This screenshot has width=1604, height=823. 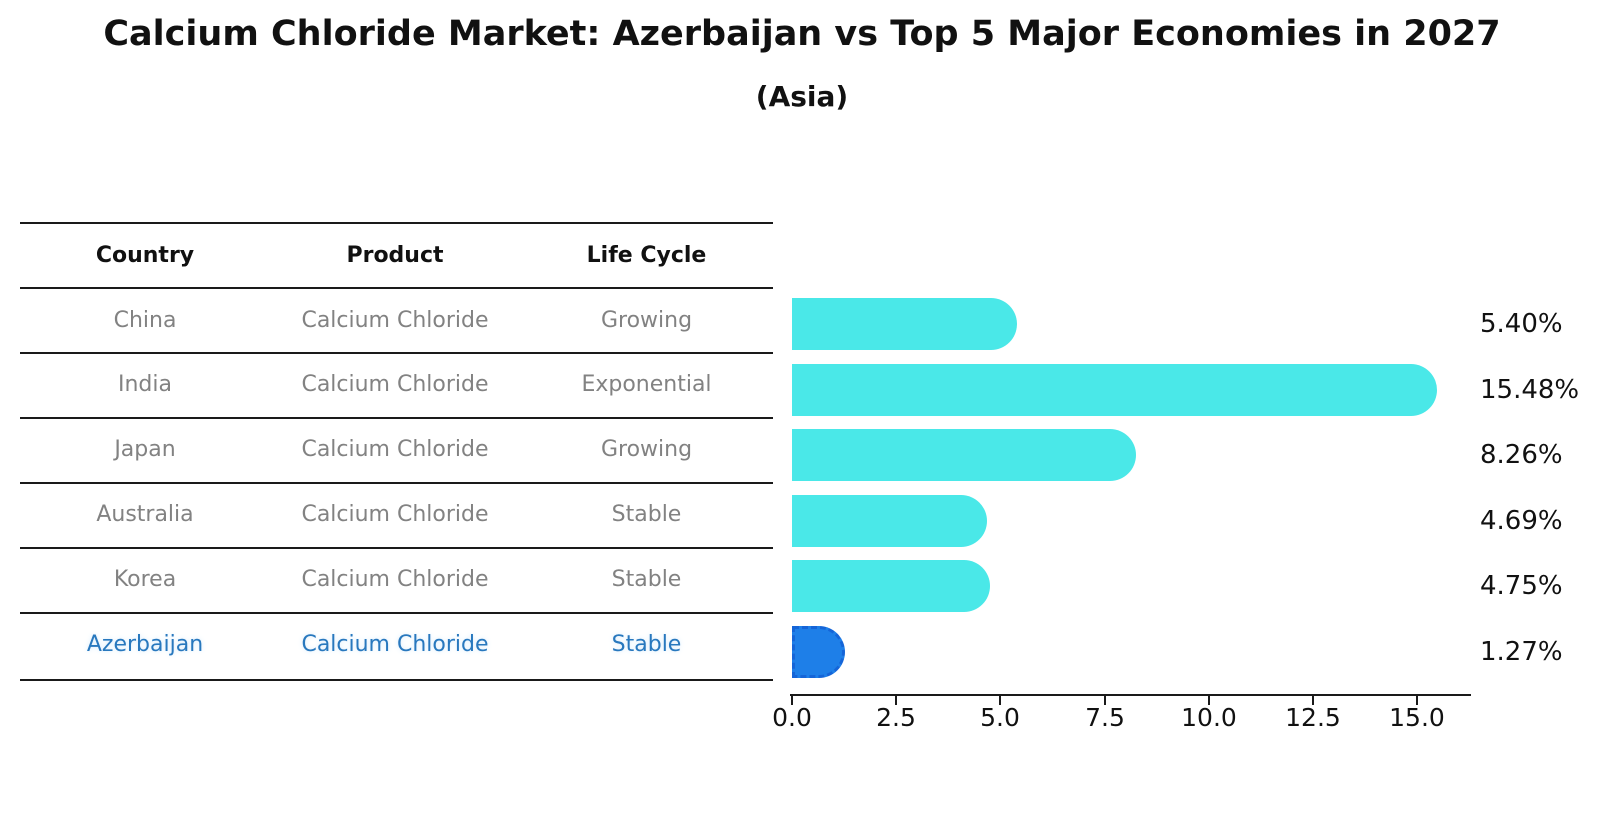 I want to click on cell-country: Japan, so click(x=145, y=449).